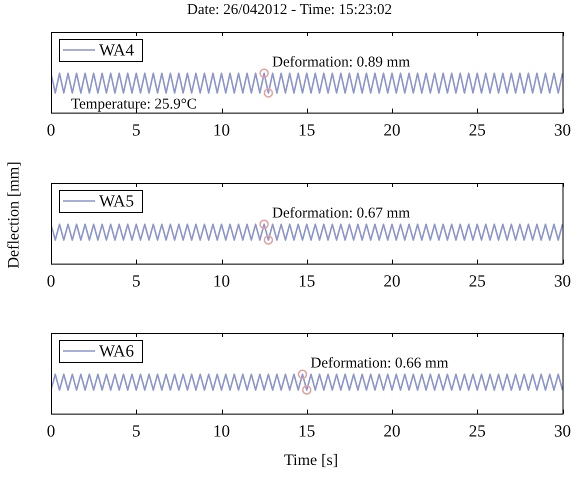 The width and height of the screenshot is (579, 479). I want to click on text: Deformation: 0.89 mm, so click(341, 62).